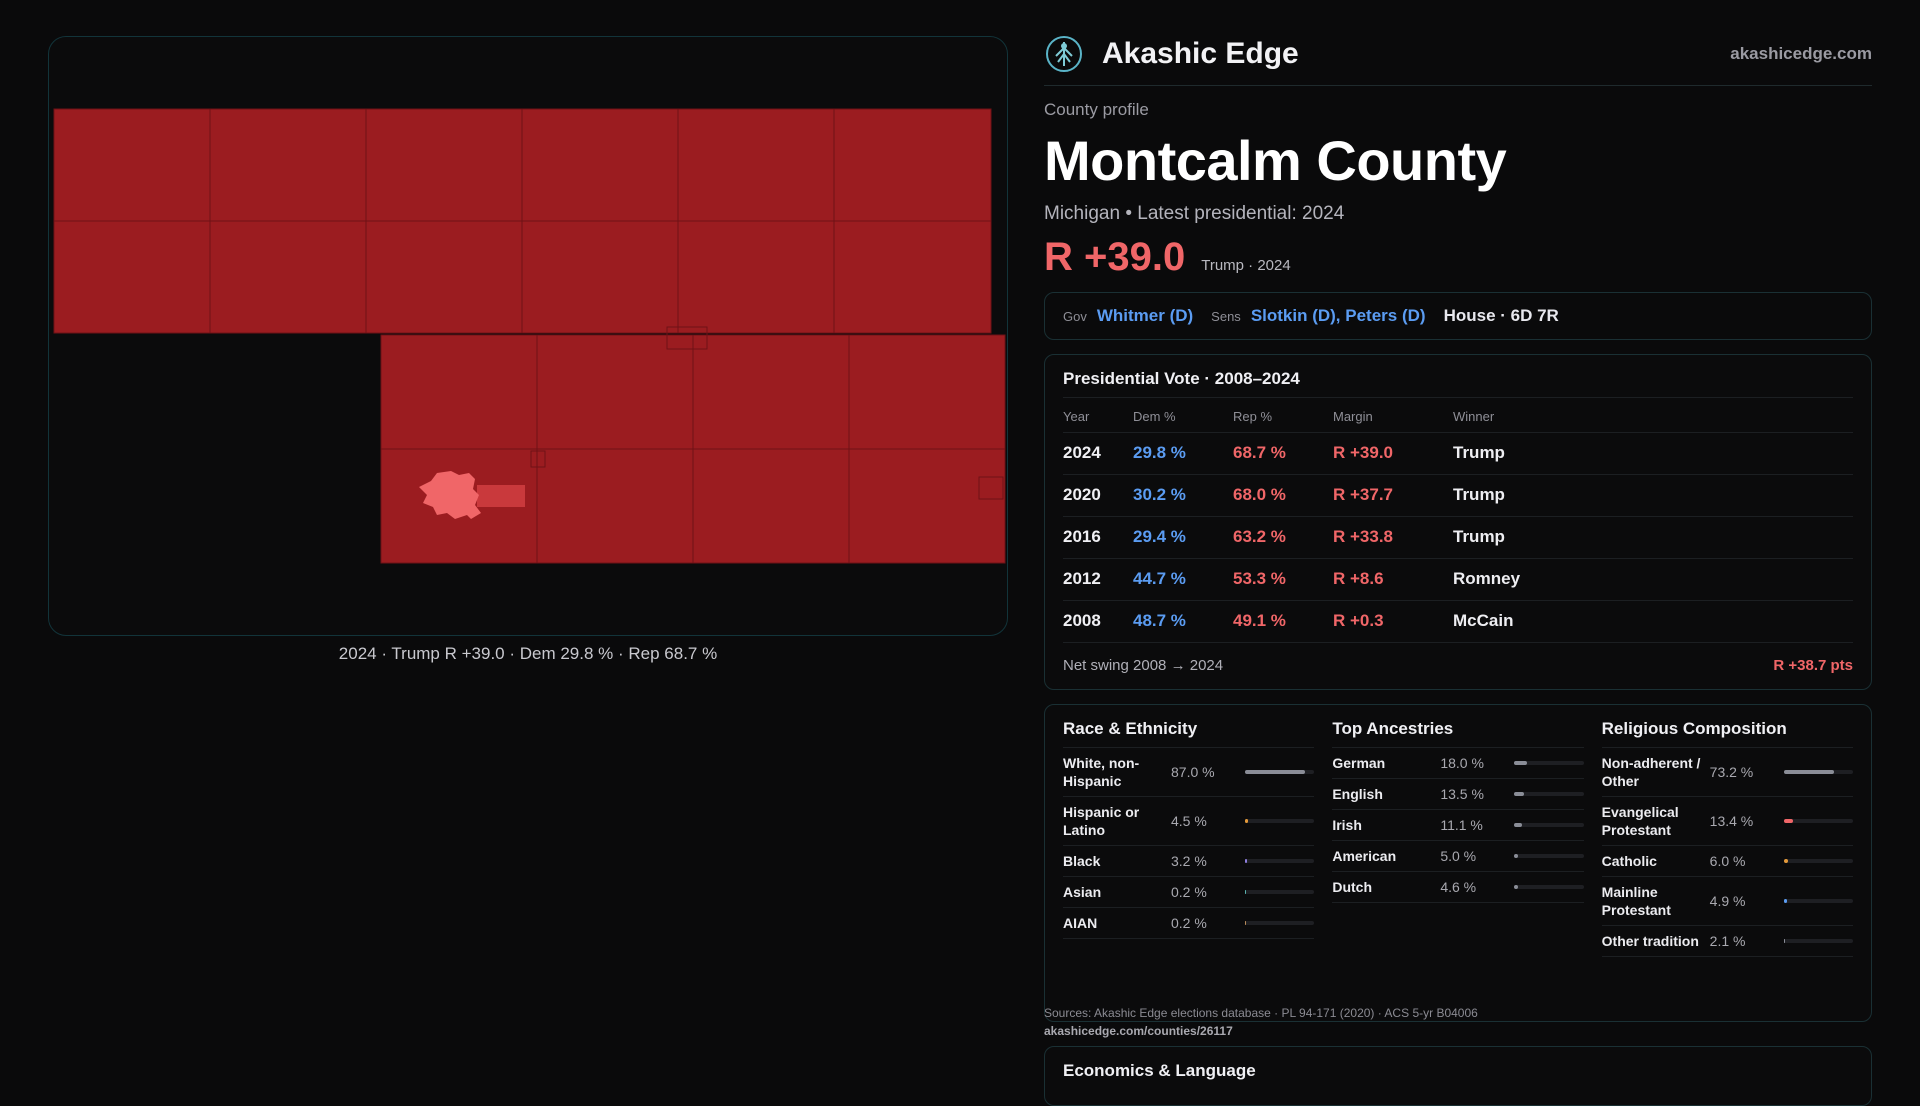 This screenshot has height=1106, width=1920. Describe the element at coordinates (1656, 941) in the screenshot. I see `item-label: Other tradition` at that location.